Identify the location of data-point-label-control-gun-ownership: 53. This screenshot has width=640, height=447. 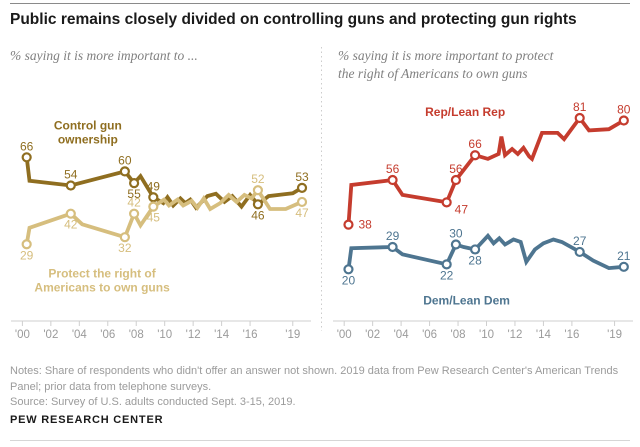
(302, 177).